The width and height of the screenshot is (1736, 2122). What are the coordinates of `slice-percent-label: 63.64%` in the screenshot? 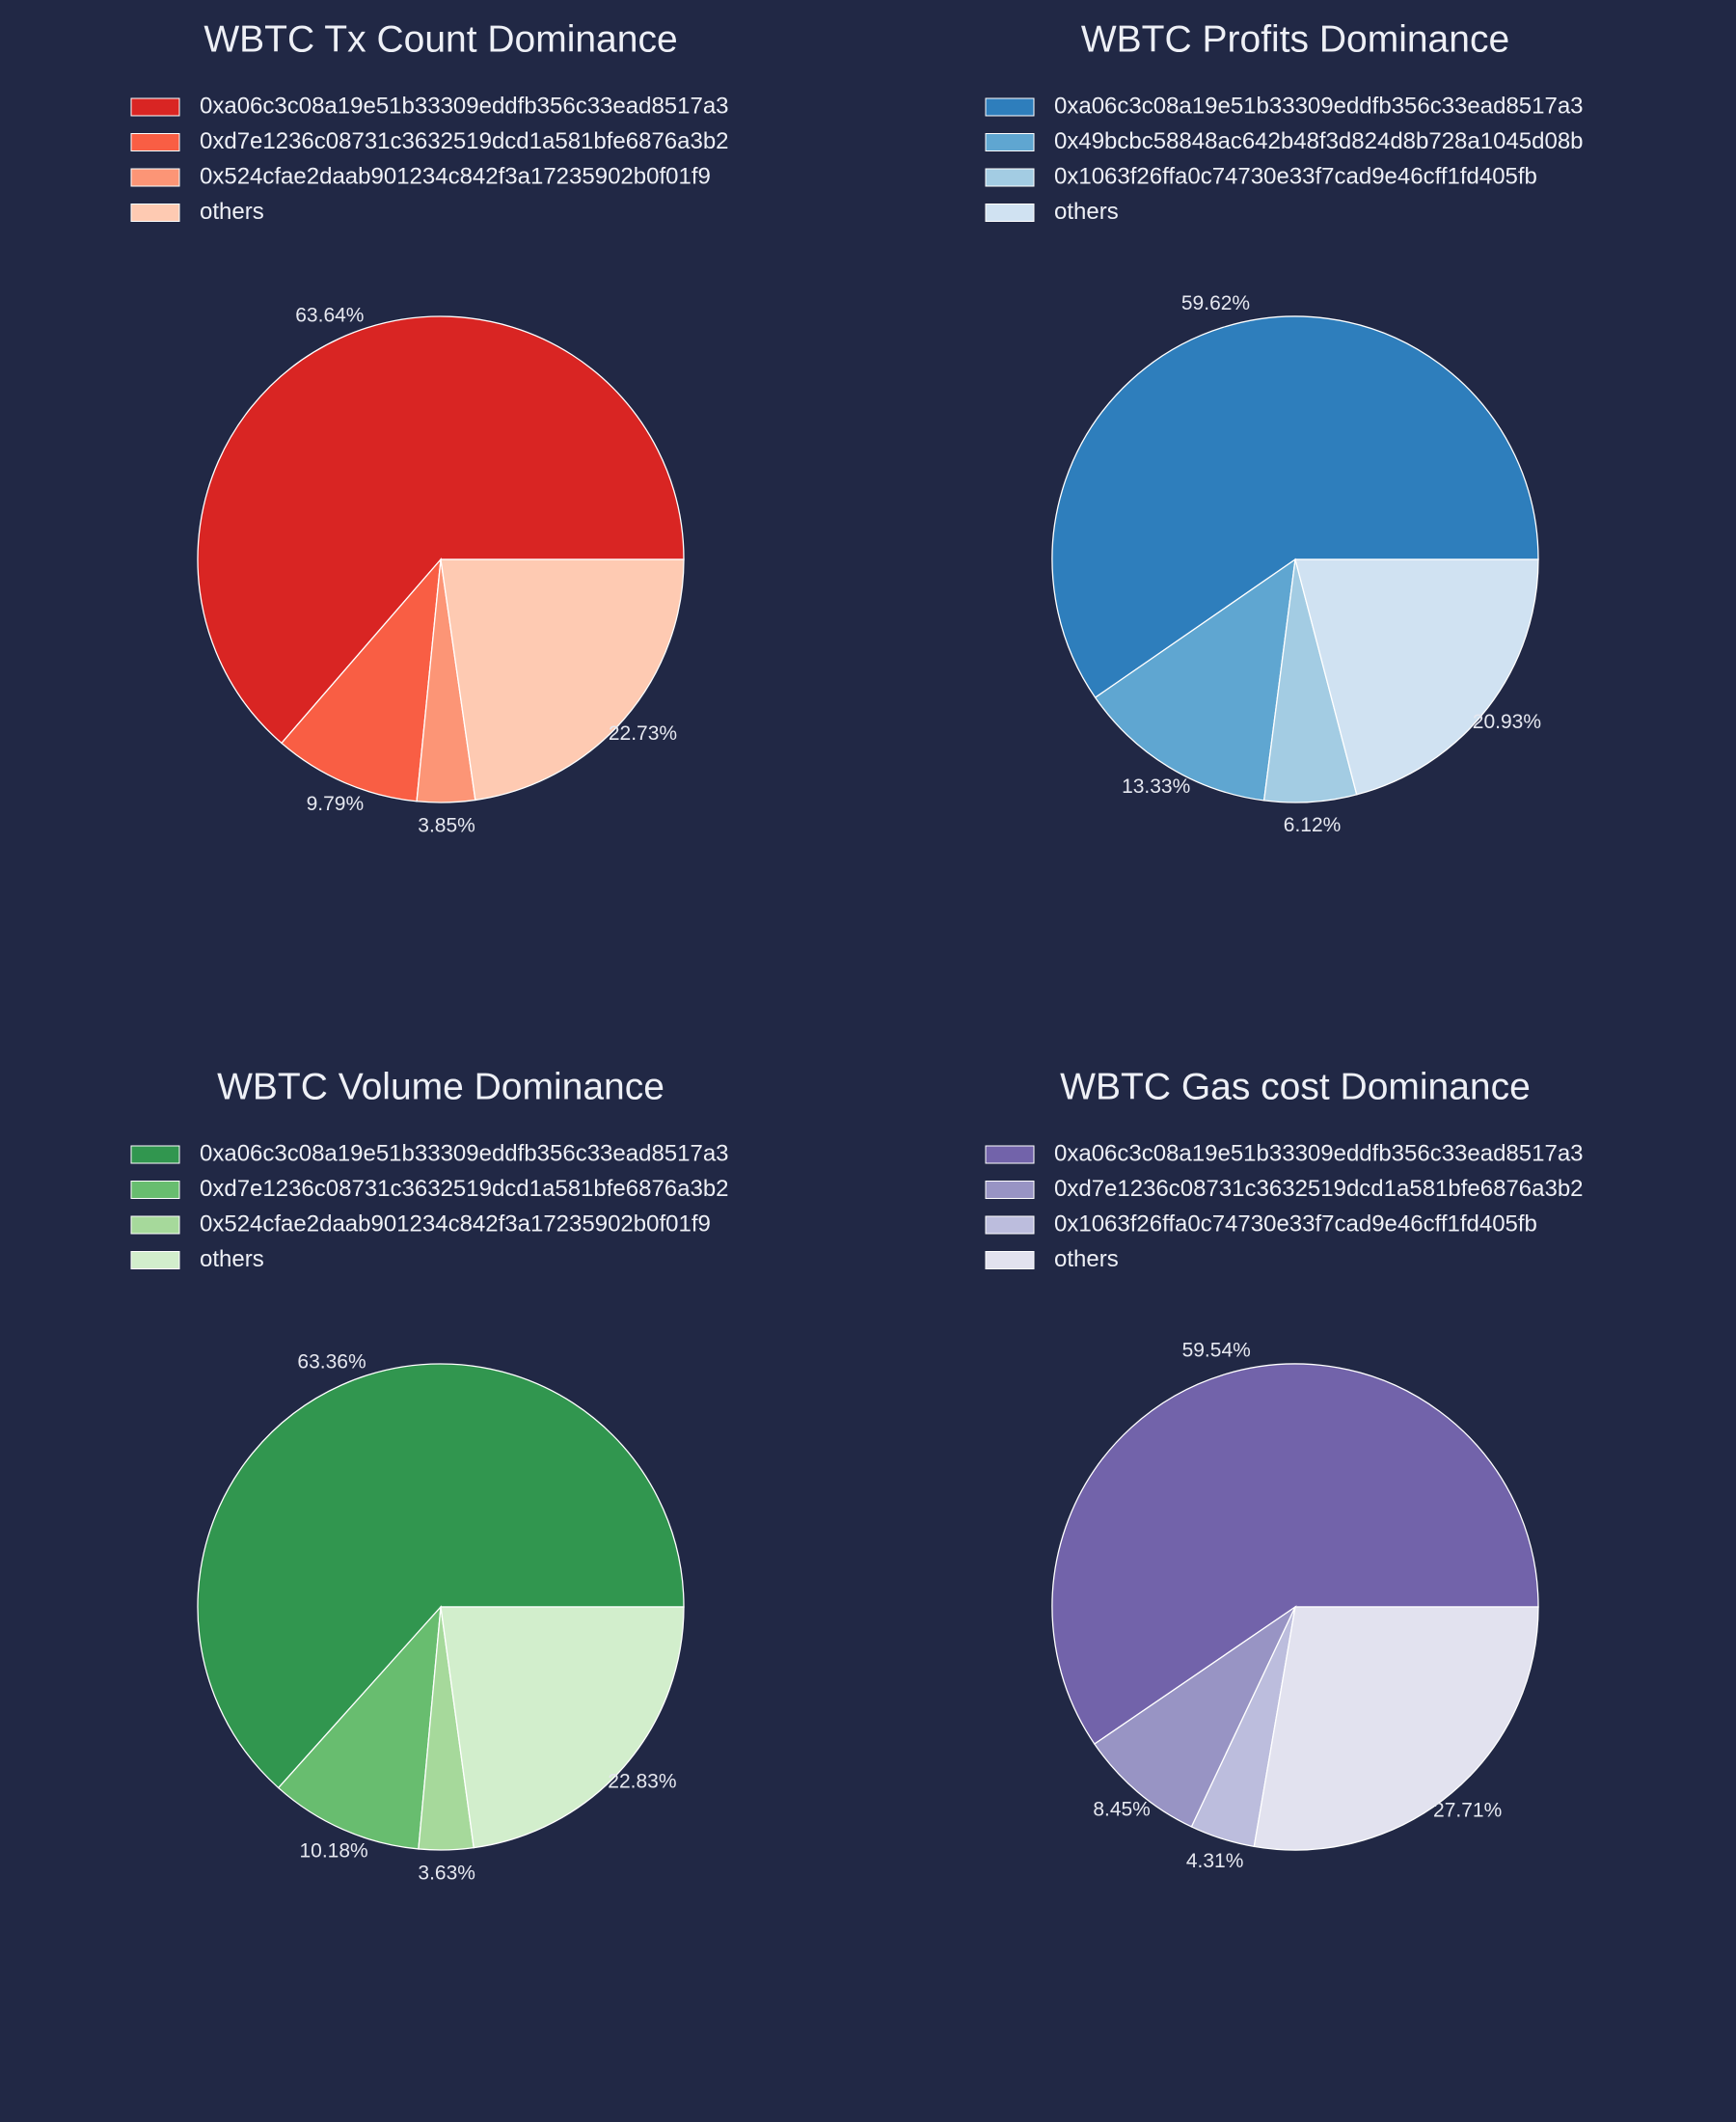 It's located at (329, 315).